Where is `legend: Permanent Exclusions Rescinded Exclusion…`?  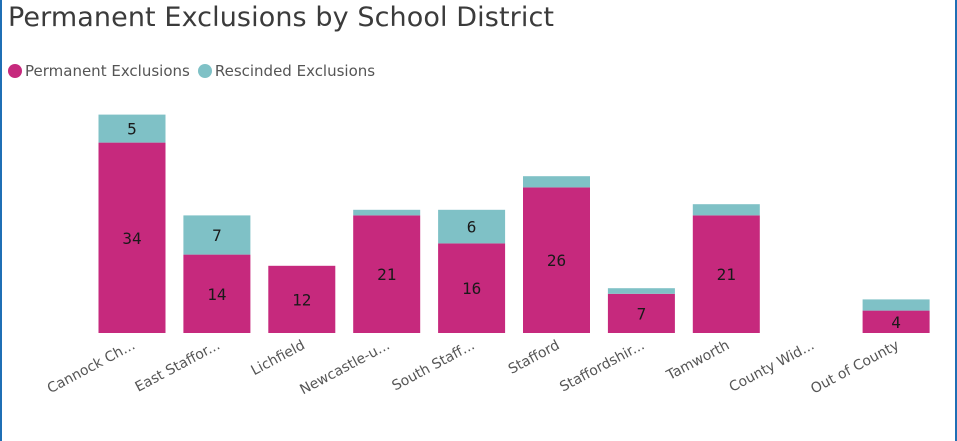
legend: Permanent Exclusions Rescinded Exclusion… is located at coordinates (195, 71).